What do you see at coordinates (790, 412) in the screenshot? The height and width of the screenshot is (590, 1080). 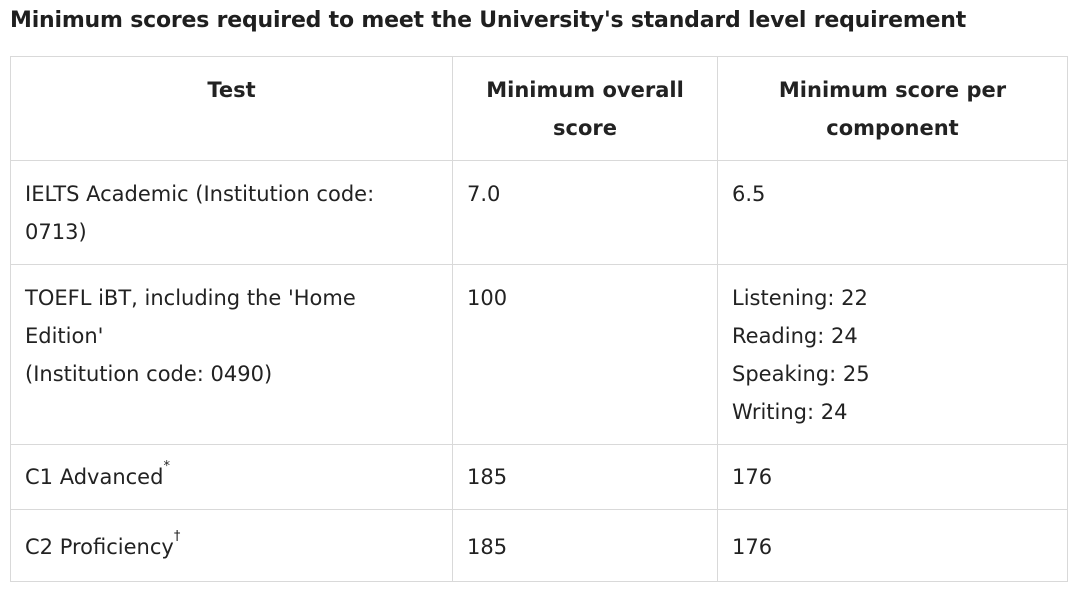 I see `component-writing: Writing: 24` at bounding box center [790, 412].